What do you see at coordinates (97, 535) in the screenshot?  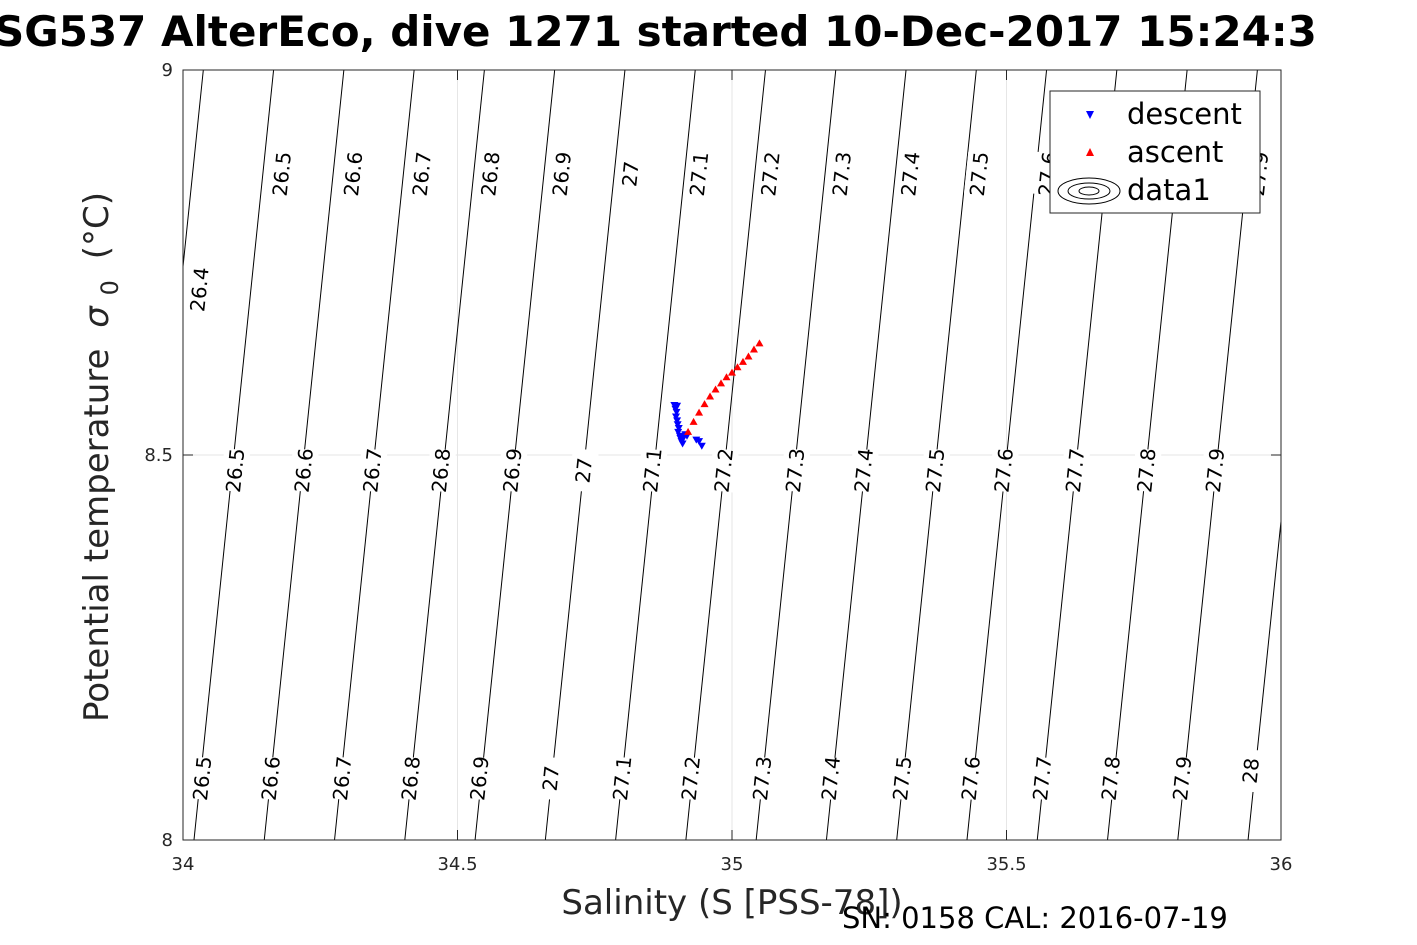 I see `y-axis-label-main: Potential temperature` at bounding box center [97, 535].